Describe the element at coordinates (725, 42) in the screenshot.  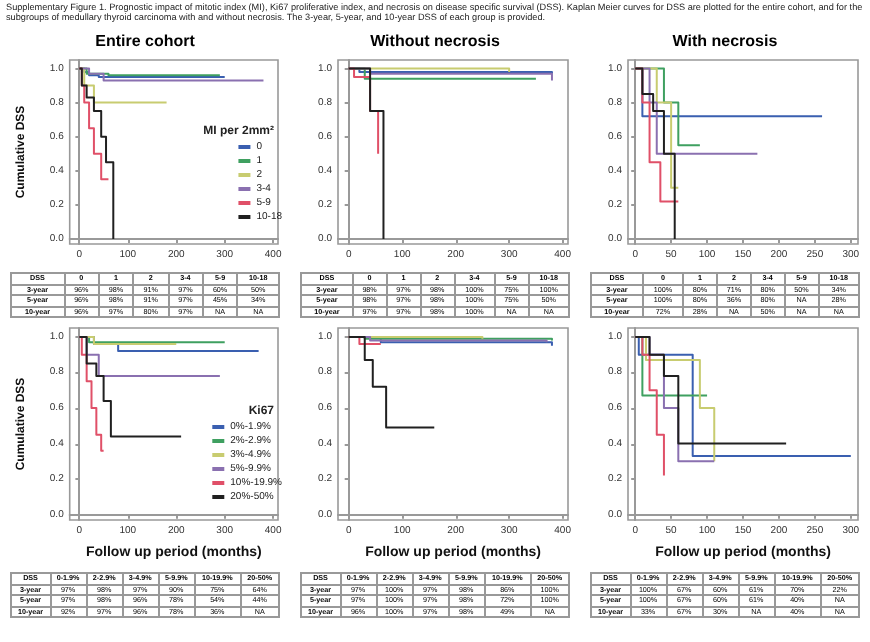
I see `chart-subtitle: With necrosis` at that location.